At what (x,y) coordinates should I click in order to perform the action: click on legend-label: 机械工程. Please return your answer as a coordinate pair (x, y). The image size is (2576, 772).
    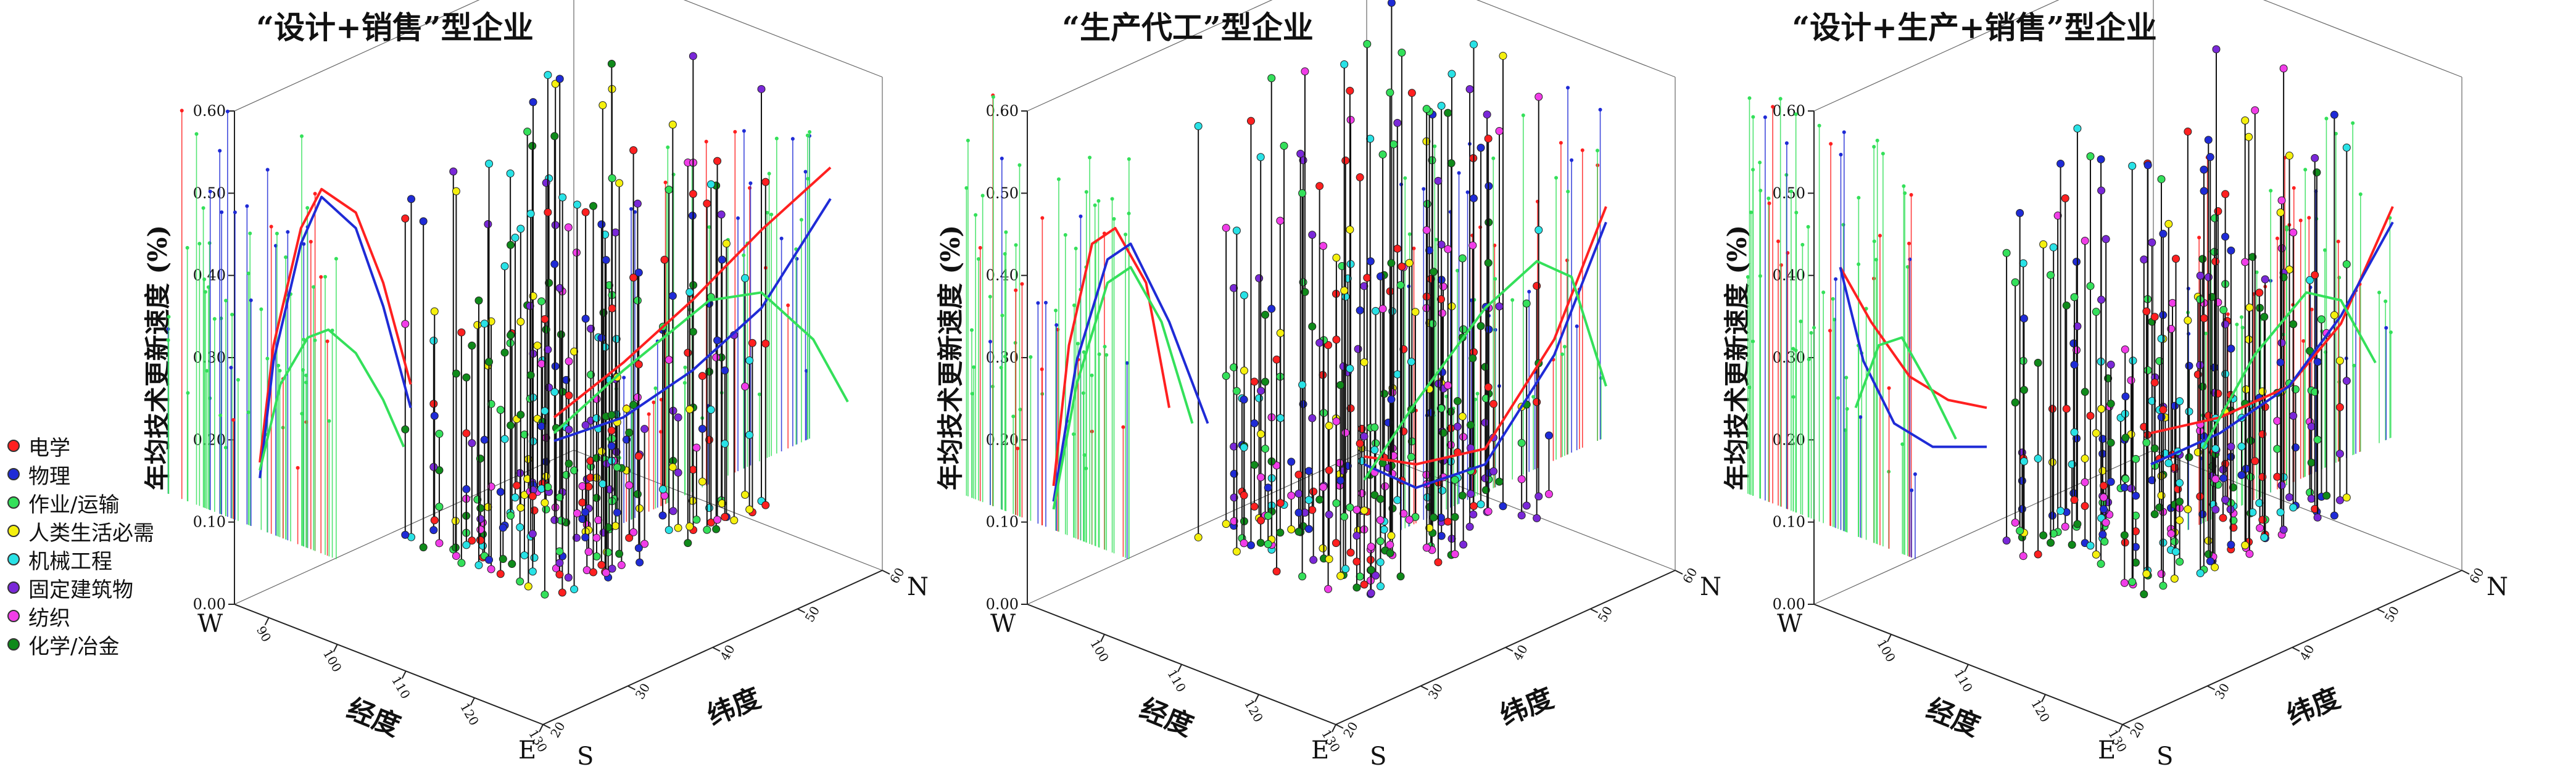
    Looking at the image, I should click on (70, 561).